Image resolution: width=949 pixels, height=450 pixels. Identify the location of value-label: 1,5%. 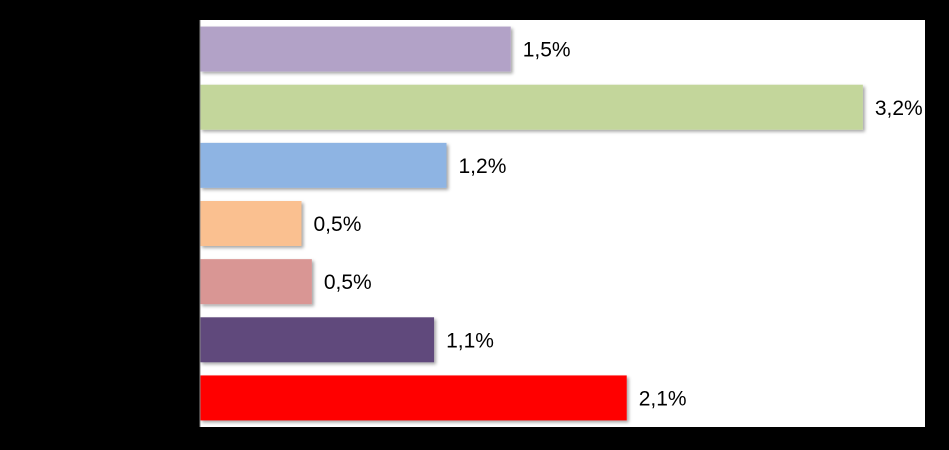
(547, 50).